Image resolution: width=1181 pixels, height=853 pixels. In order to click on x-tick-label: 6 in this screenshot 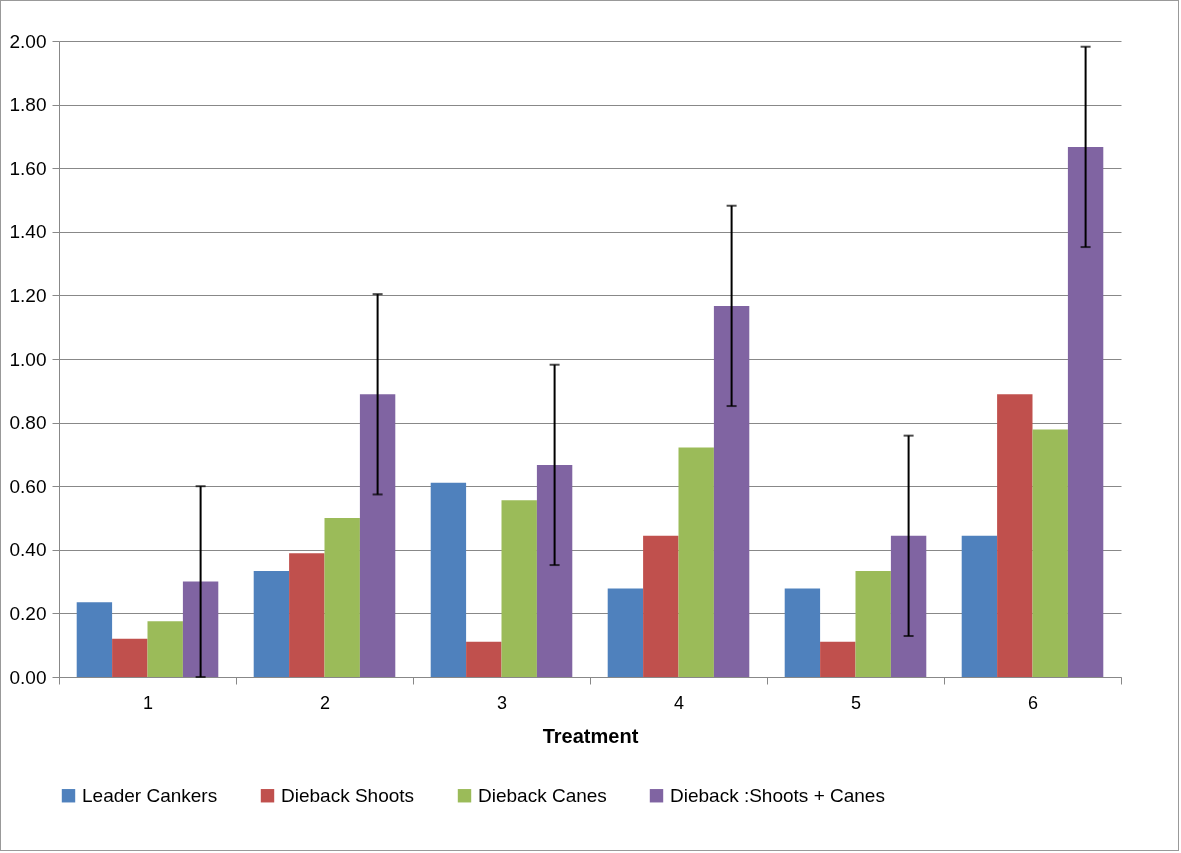, I will do `click(1033, 702)`.